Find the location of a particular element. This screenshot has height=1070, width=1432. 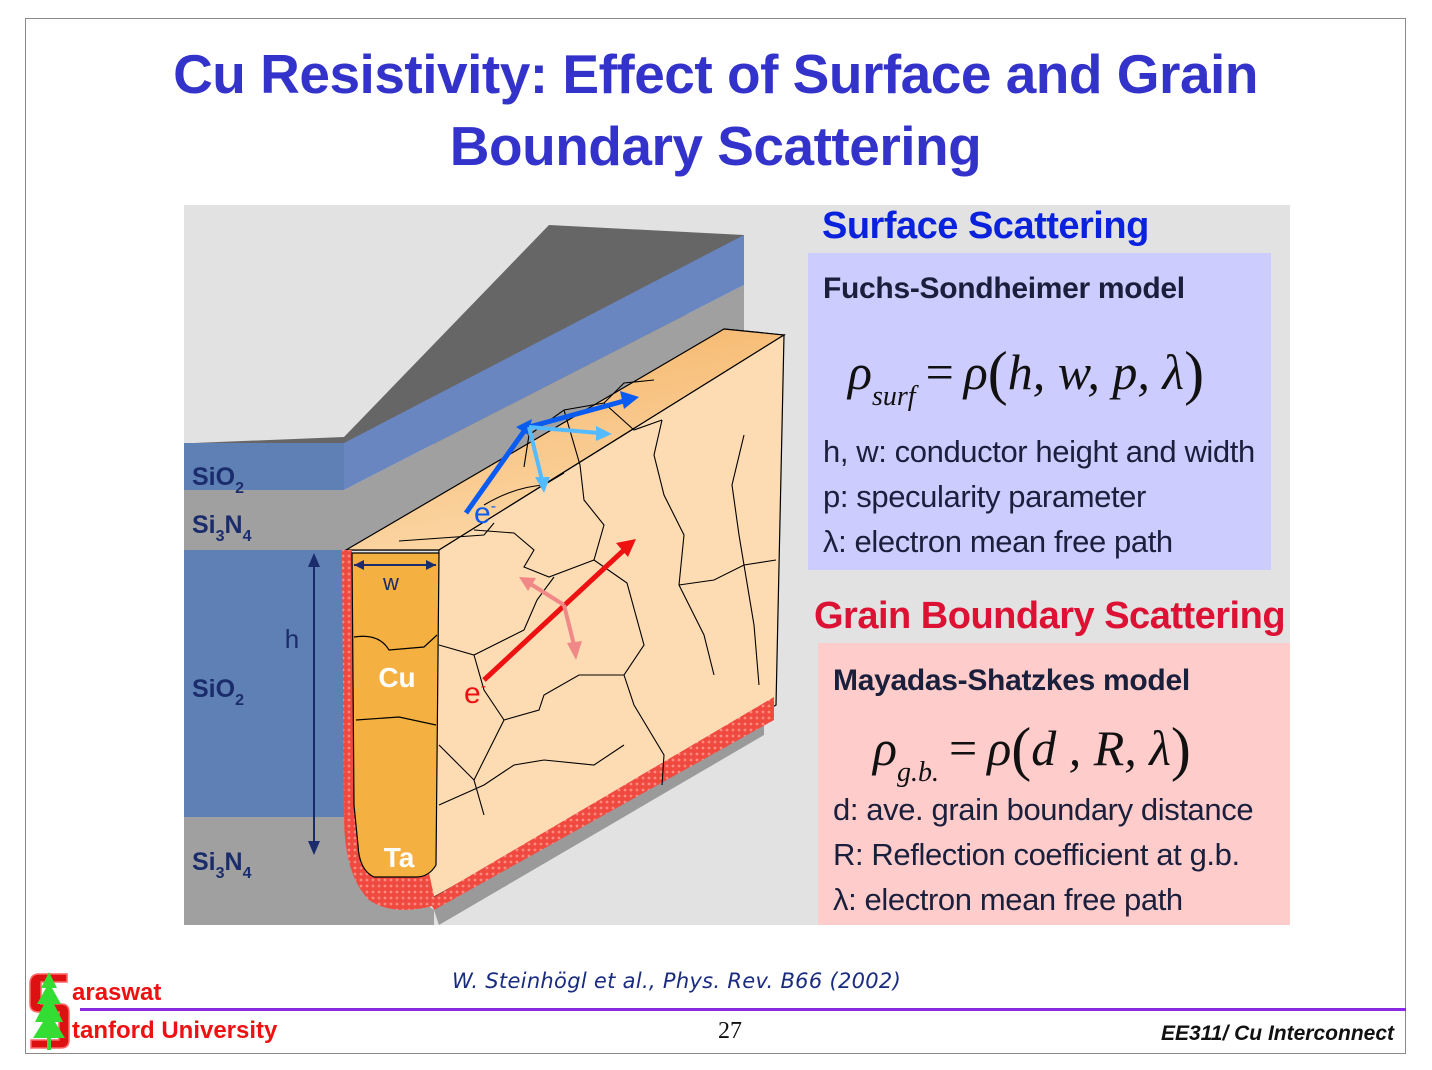

surface-resistivity-formula: ρsurf = ρ(h, w, p, λ) is located at coordinates (1026, 376).